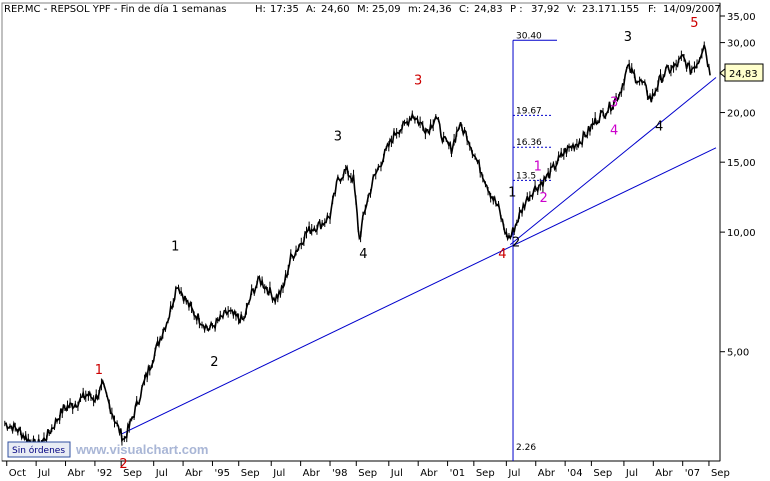  Describe the element at coordinates (457, 473) in the screenshot. I see `x-tick-label: '01` at that location.